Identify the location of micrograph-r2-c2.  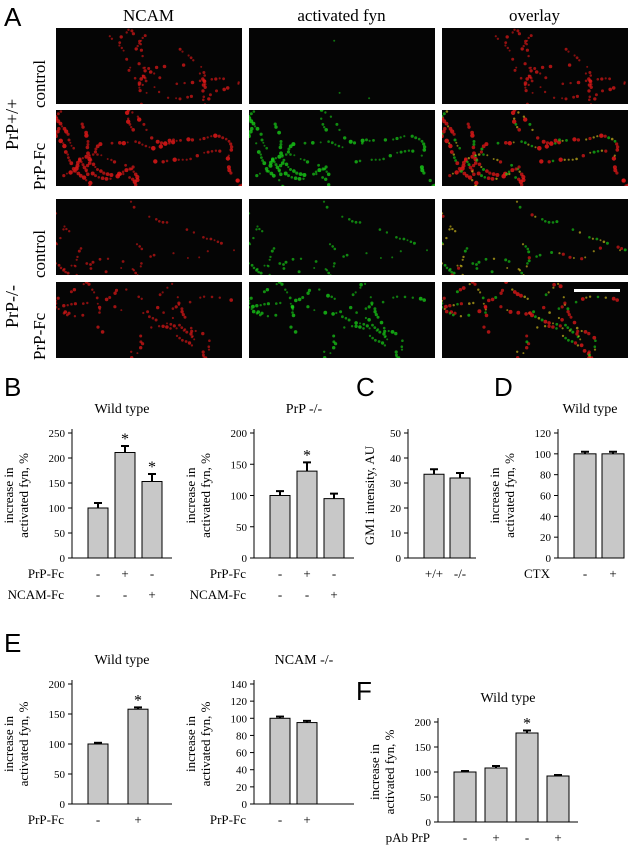
(342, 148).